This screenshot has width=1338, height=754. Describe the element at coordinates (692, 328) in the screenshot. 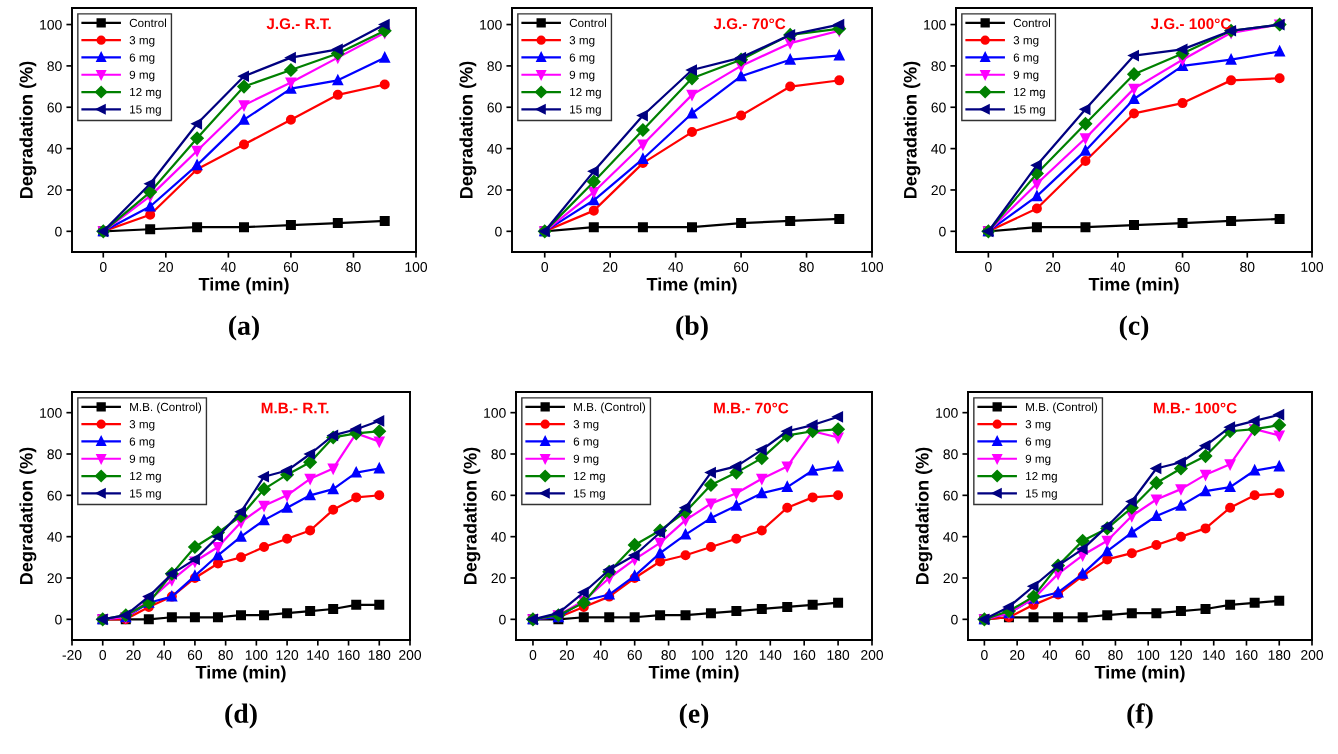

I see `text: (b)` at that location.